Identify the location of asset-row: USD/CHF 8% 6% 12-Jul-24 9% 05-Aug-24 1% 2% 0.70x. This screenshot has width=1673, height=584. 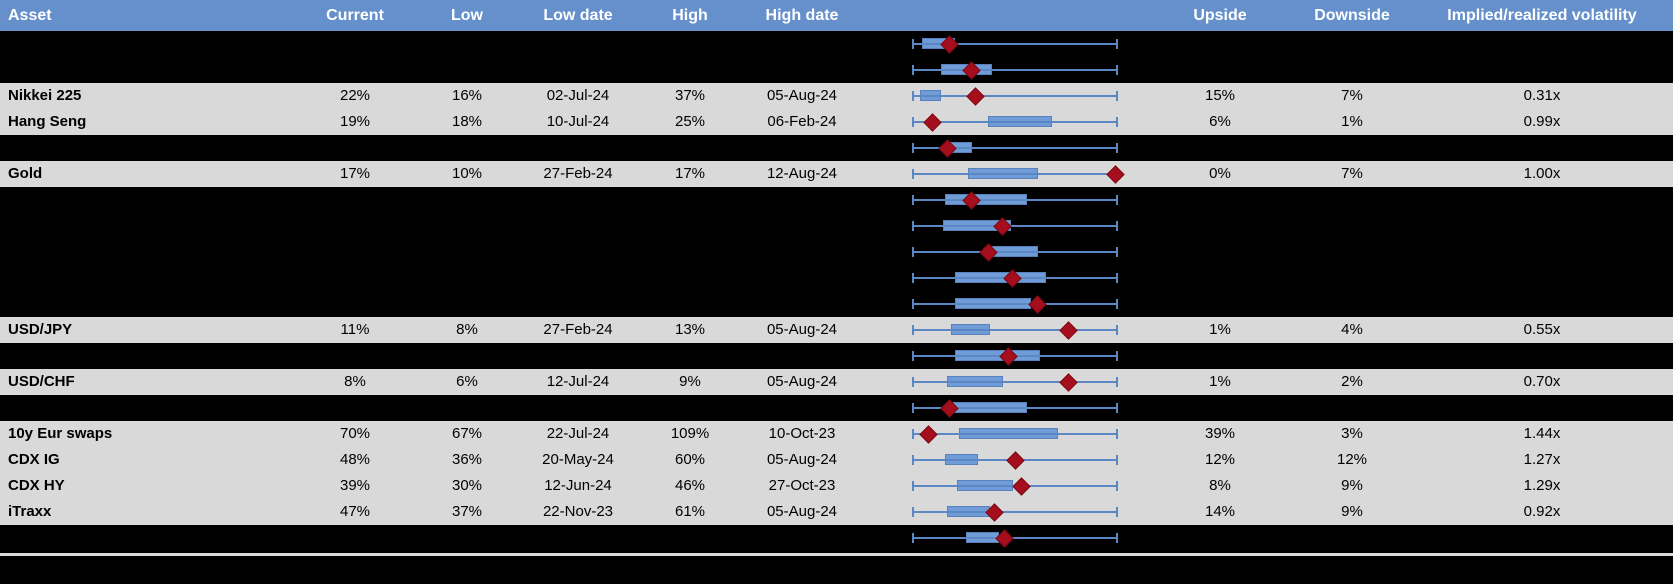
(836, 382).